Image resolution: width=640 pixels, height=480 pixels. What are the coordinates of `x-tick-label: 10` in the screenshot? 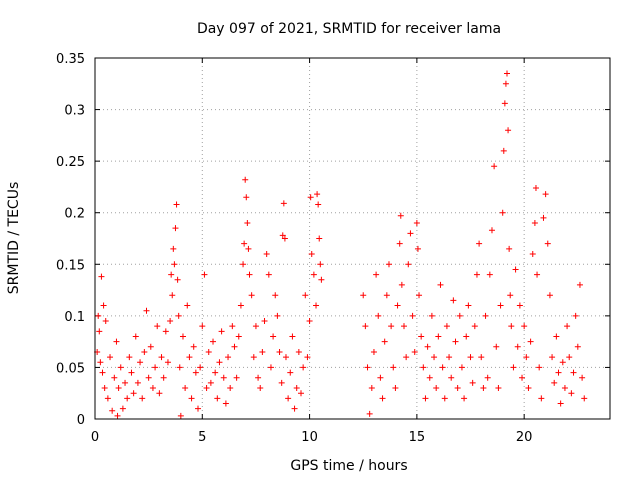 It's located at (309, 437).